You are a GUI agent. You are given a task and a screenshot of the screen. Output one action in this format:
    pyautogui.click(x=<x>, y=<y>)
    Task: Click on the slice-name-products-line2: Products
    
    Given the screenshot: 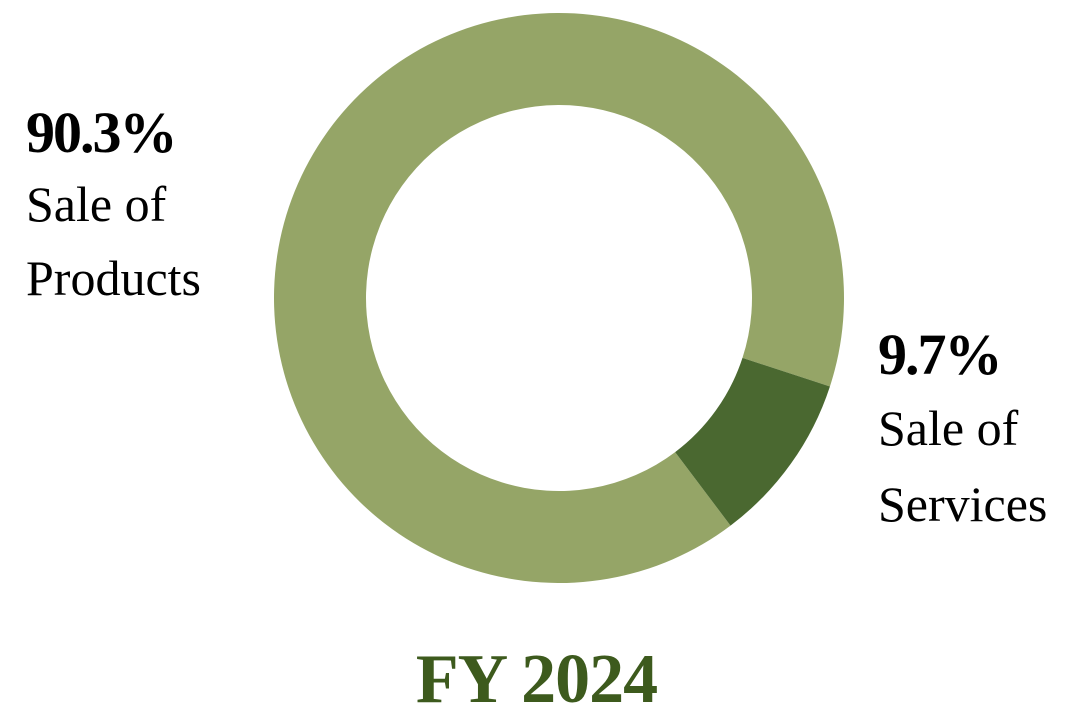 What is the action you would take?
    pyautogui.click(x=113, y=278)
    